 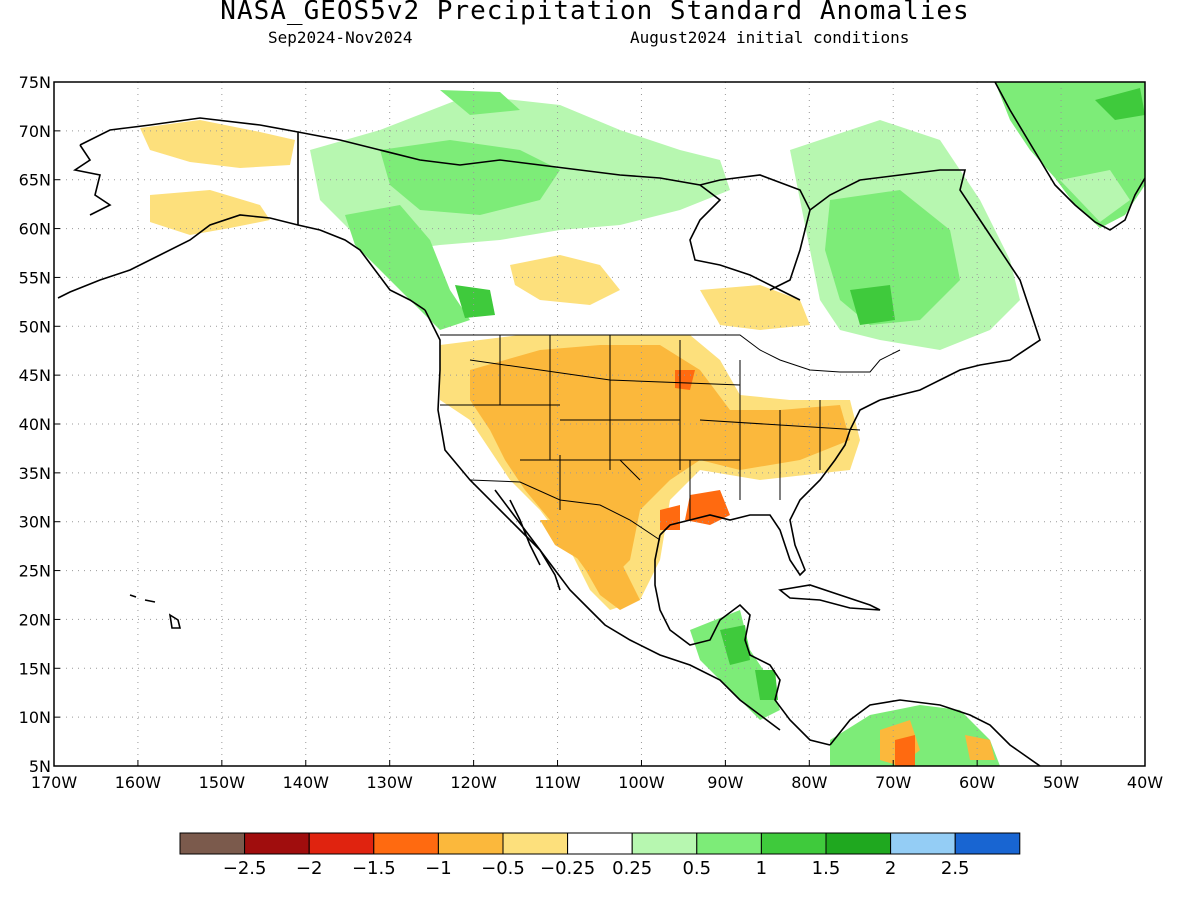 I want to click on colorbar-label: −1, so click(x=438, y=868).